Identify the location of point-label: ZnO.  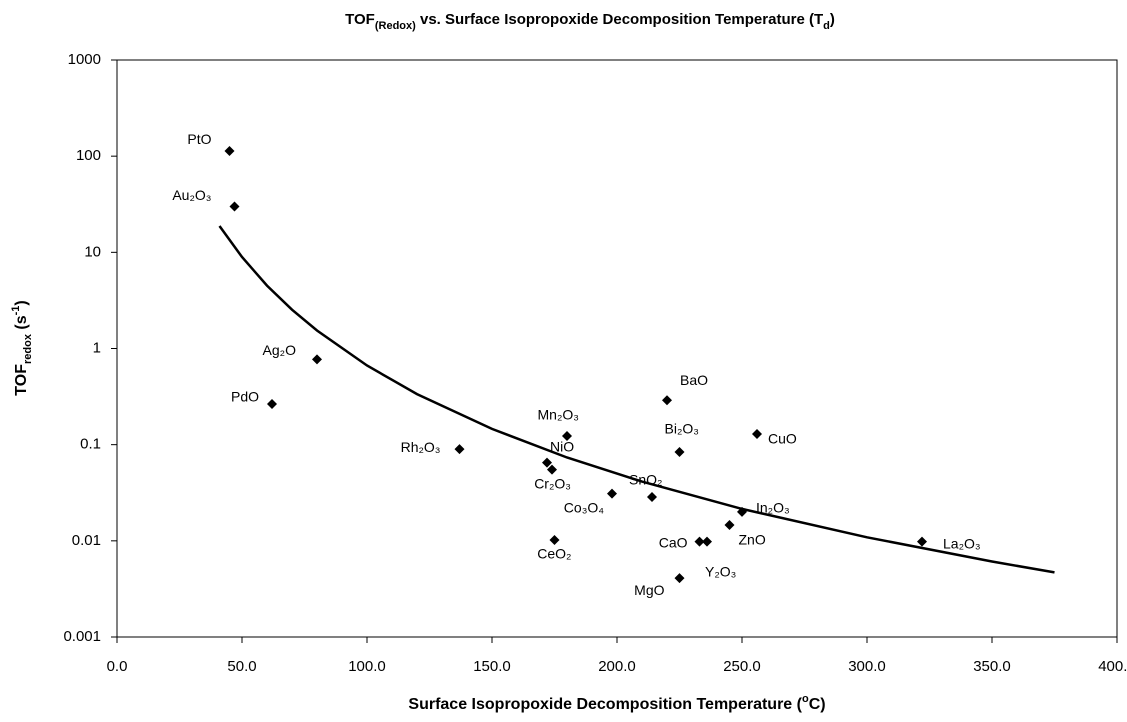
(752, 540).